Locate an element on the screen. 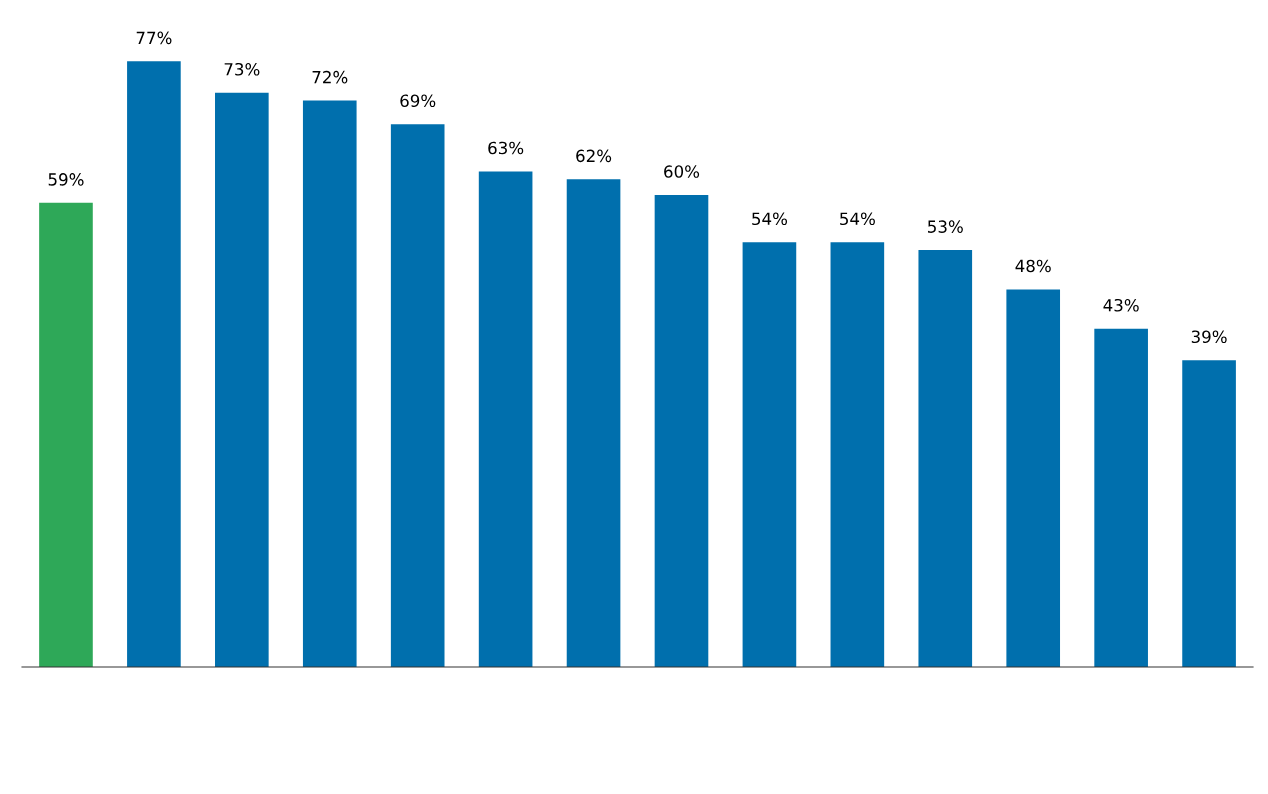  data-label: 53% is located at coordinates (945, 226).